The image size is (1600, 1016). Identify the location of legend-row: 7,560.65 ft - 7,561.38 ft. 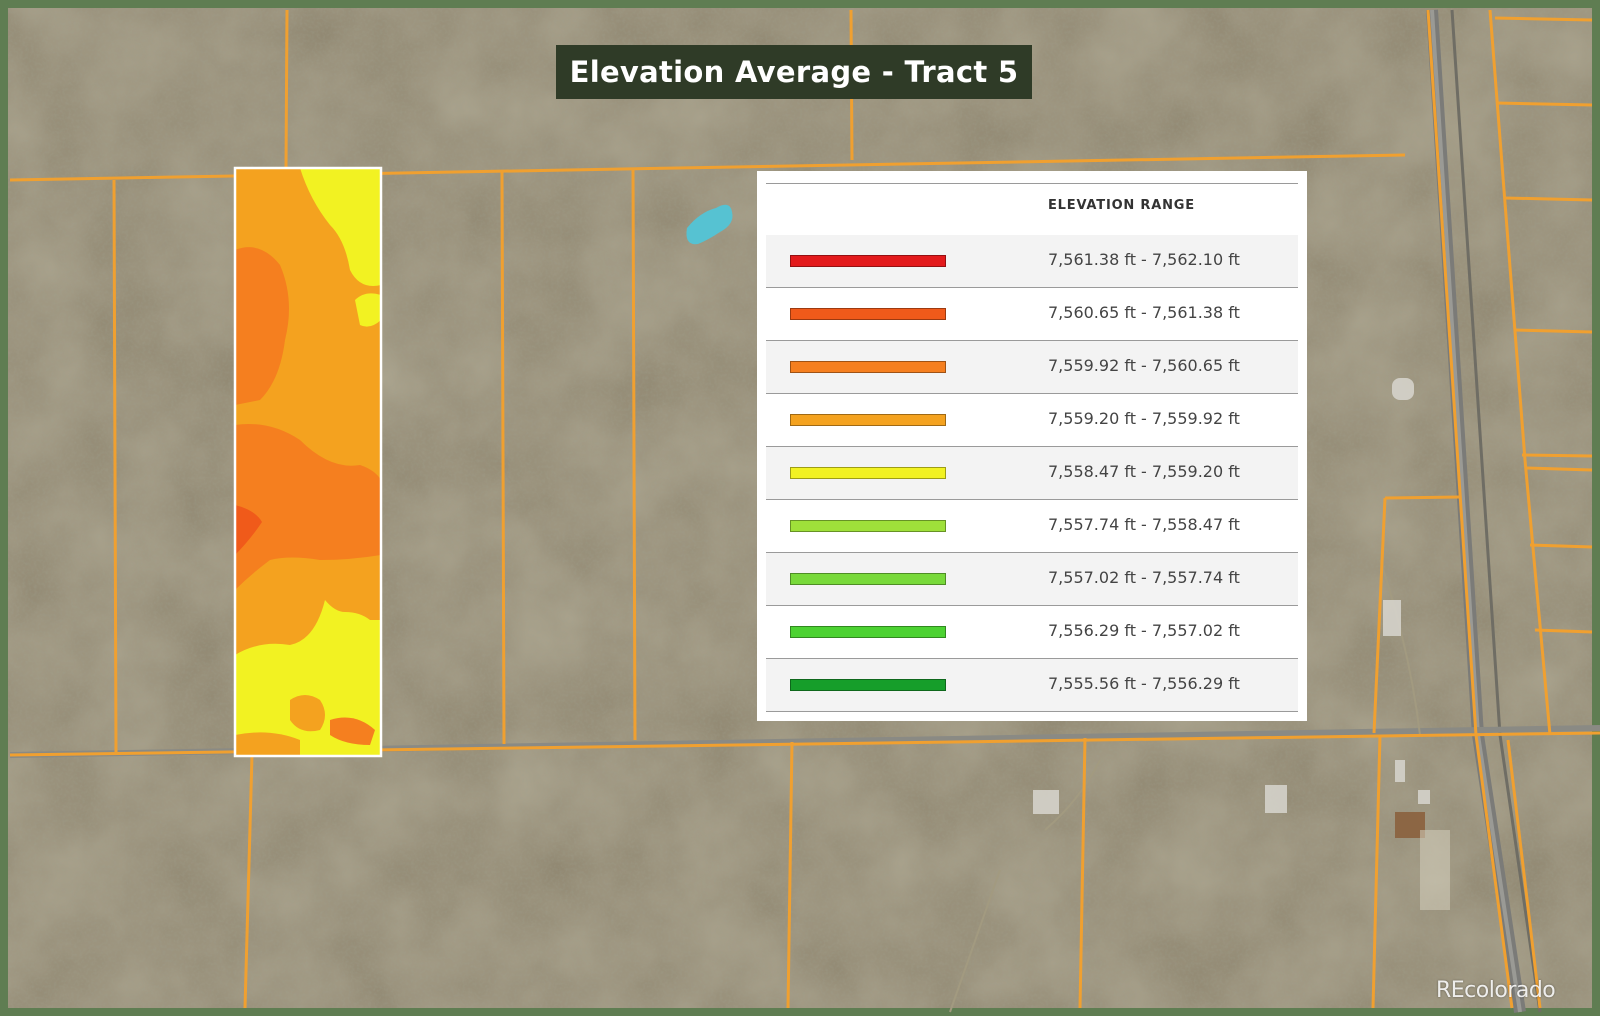
(1032, 314).